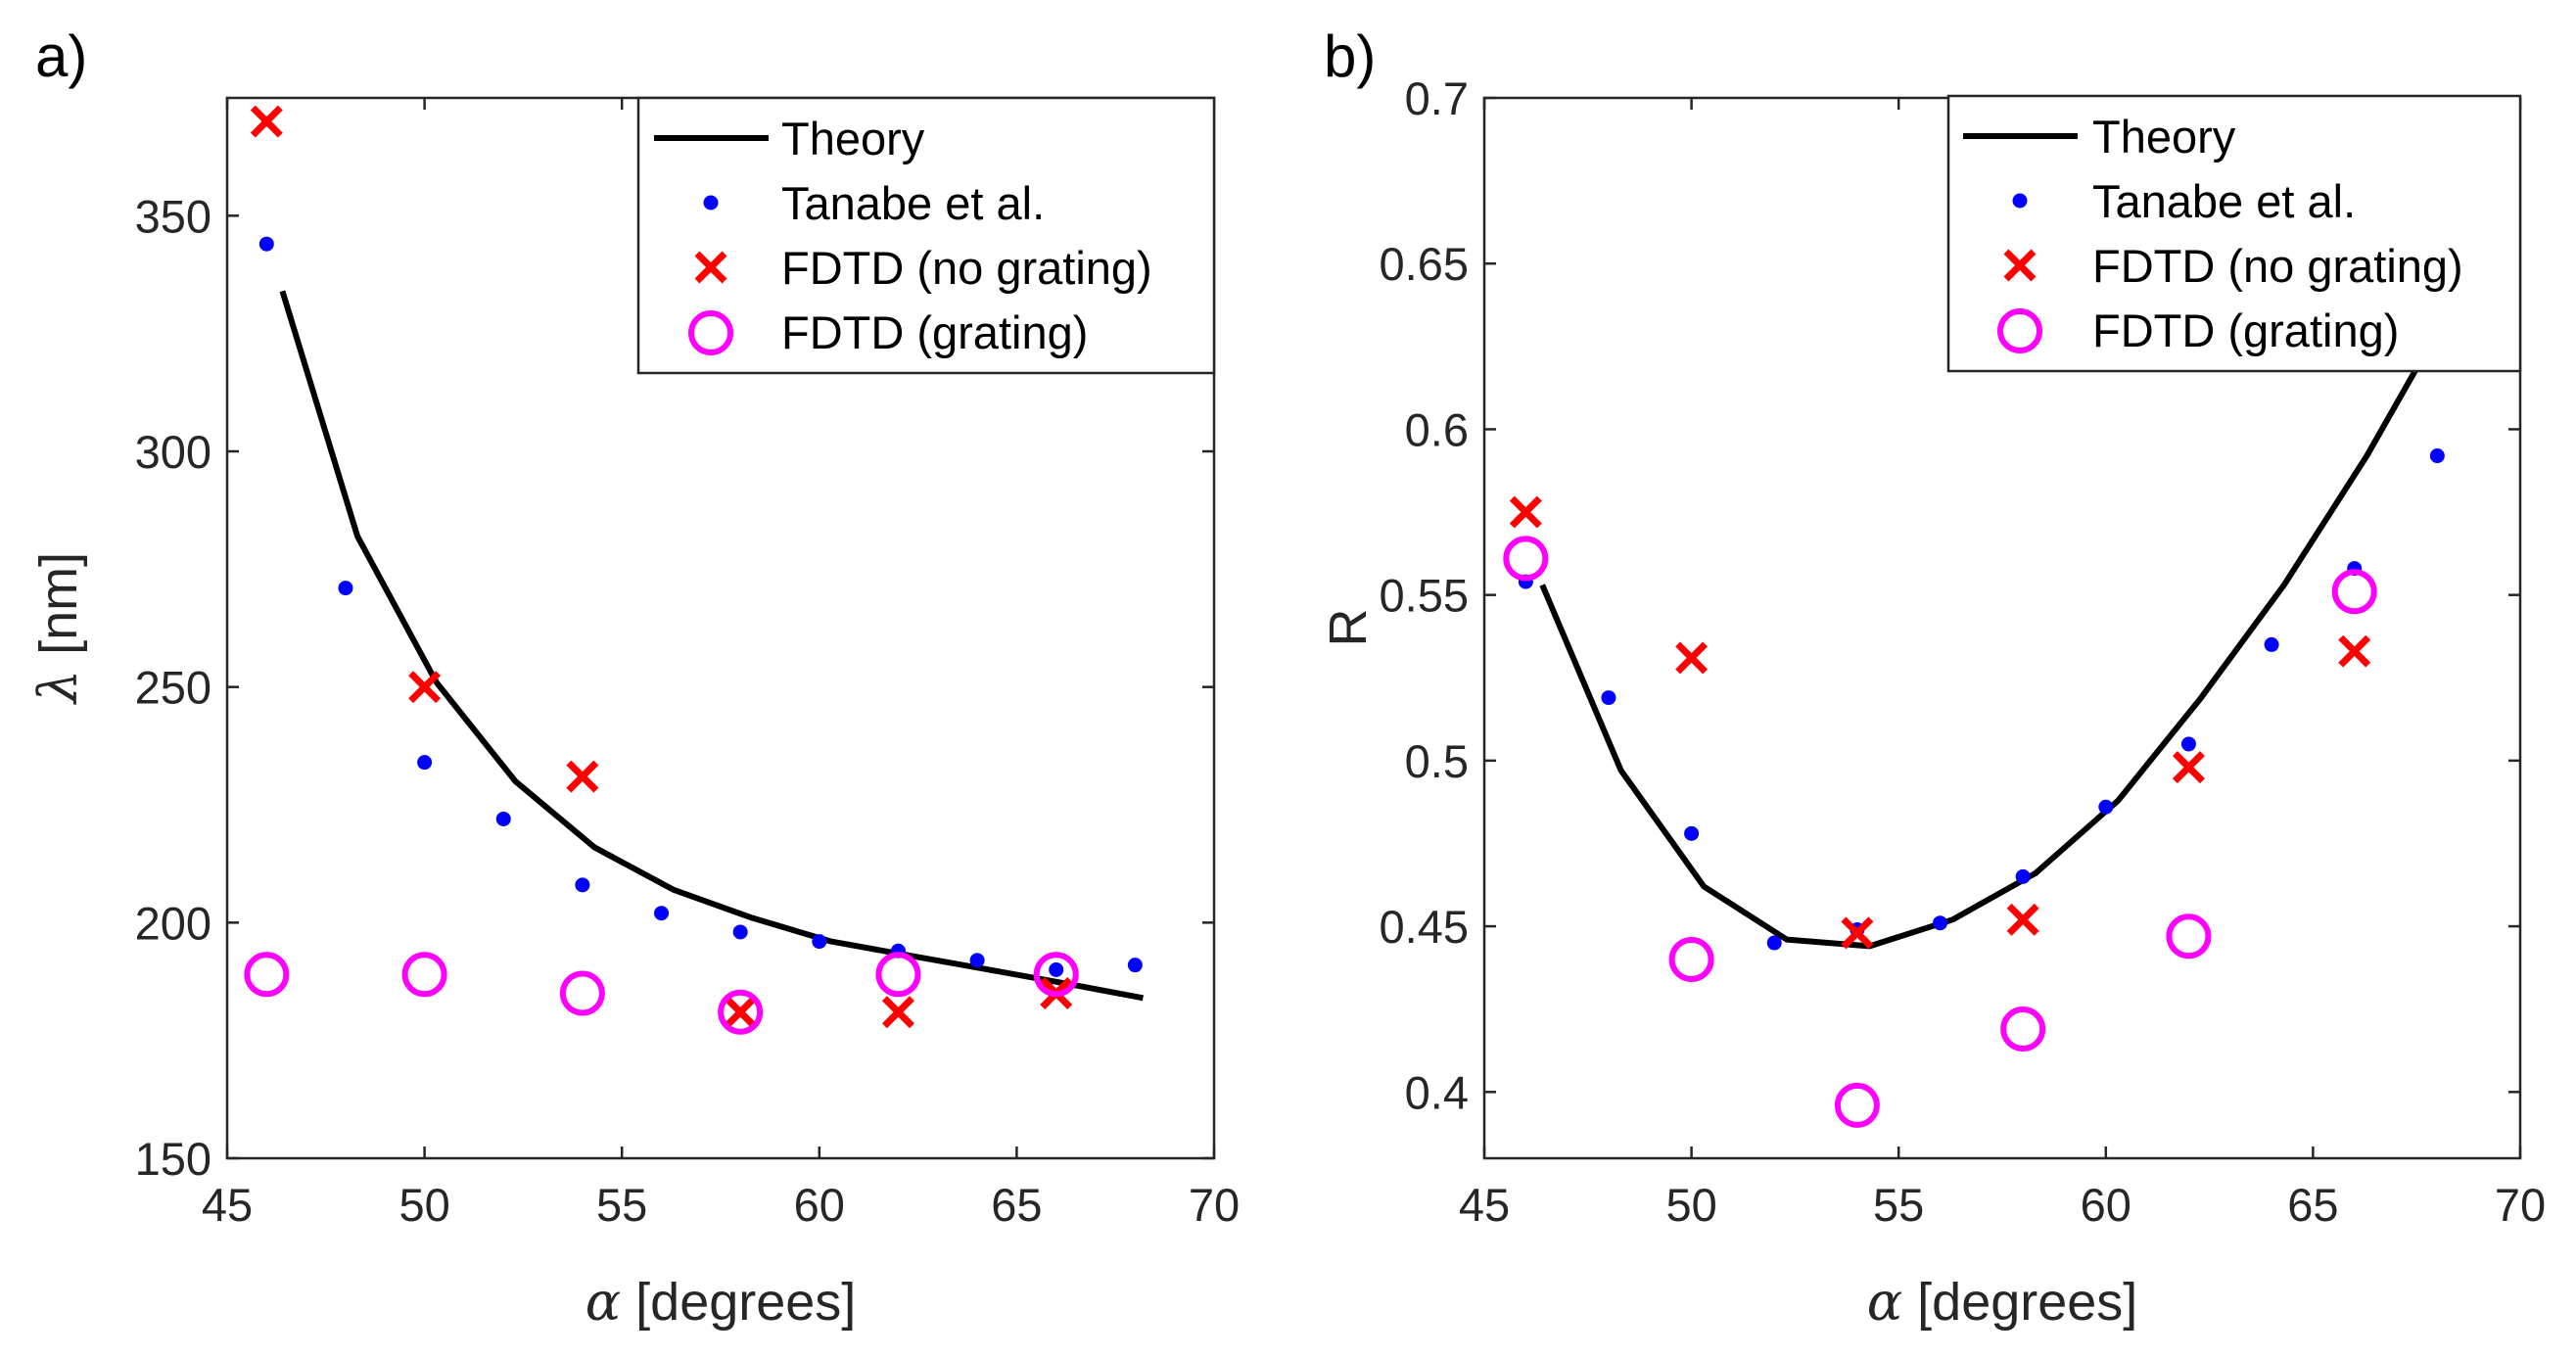 Image resolution: width=2576 pixels, height=1357 pixels. I want to click on panel-a-legend-theory-label: Theory, so click(853, 138).